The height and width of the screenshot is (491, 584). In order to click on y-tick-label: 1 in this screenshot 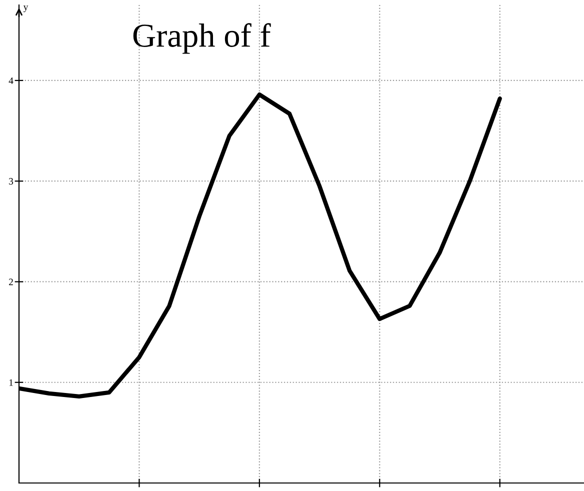, I will do `click(11, 382)`.